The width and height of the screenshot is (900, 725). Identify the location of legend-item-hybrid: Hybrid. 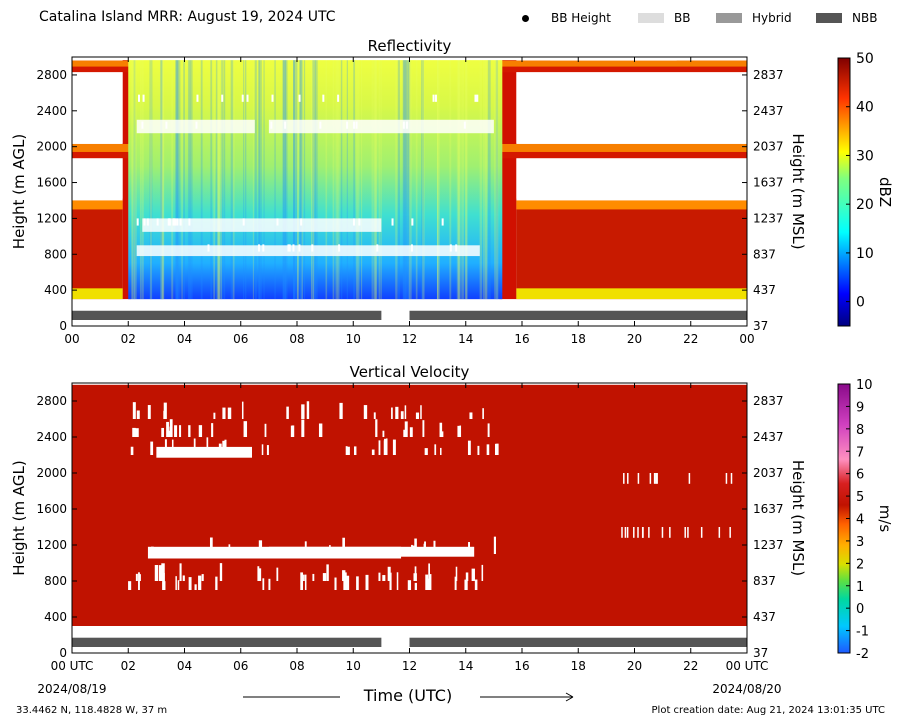
(754, 18).